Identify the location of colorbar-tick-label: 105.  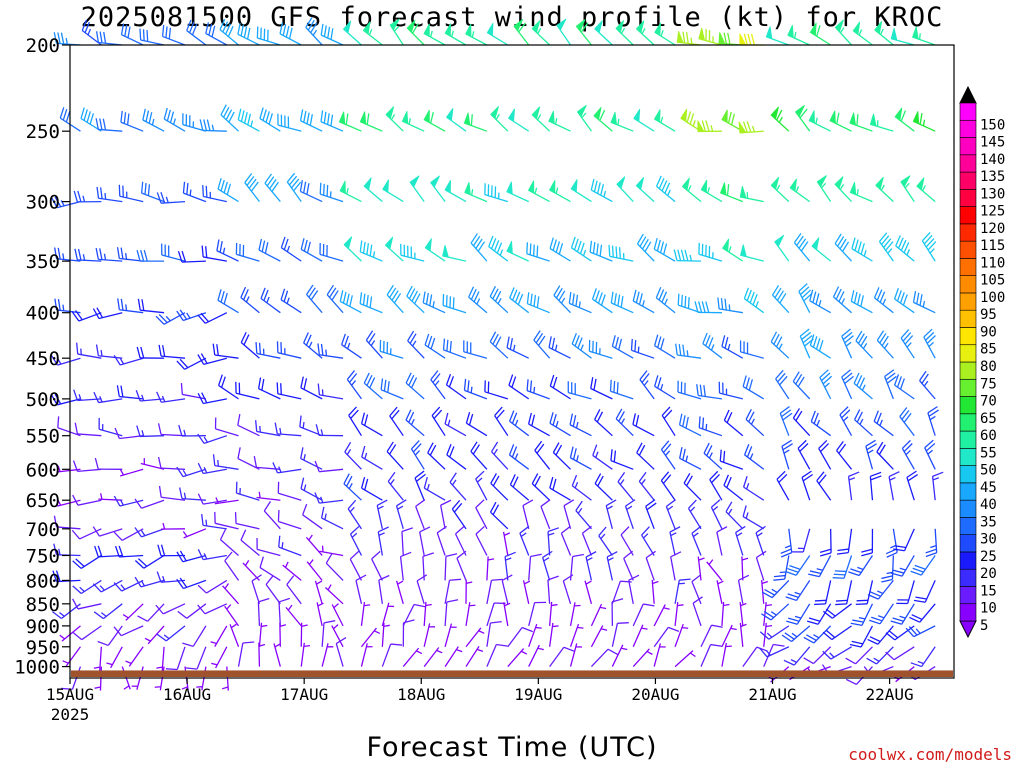
(992, 281).